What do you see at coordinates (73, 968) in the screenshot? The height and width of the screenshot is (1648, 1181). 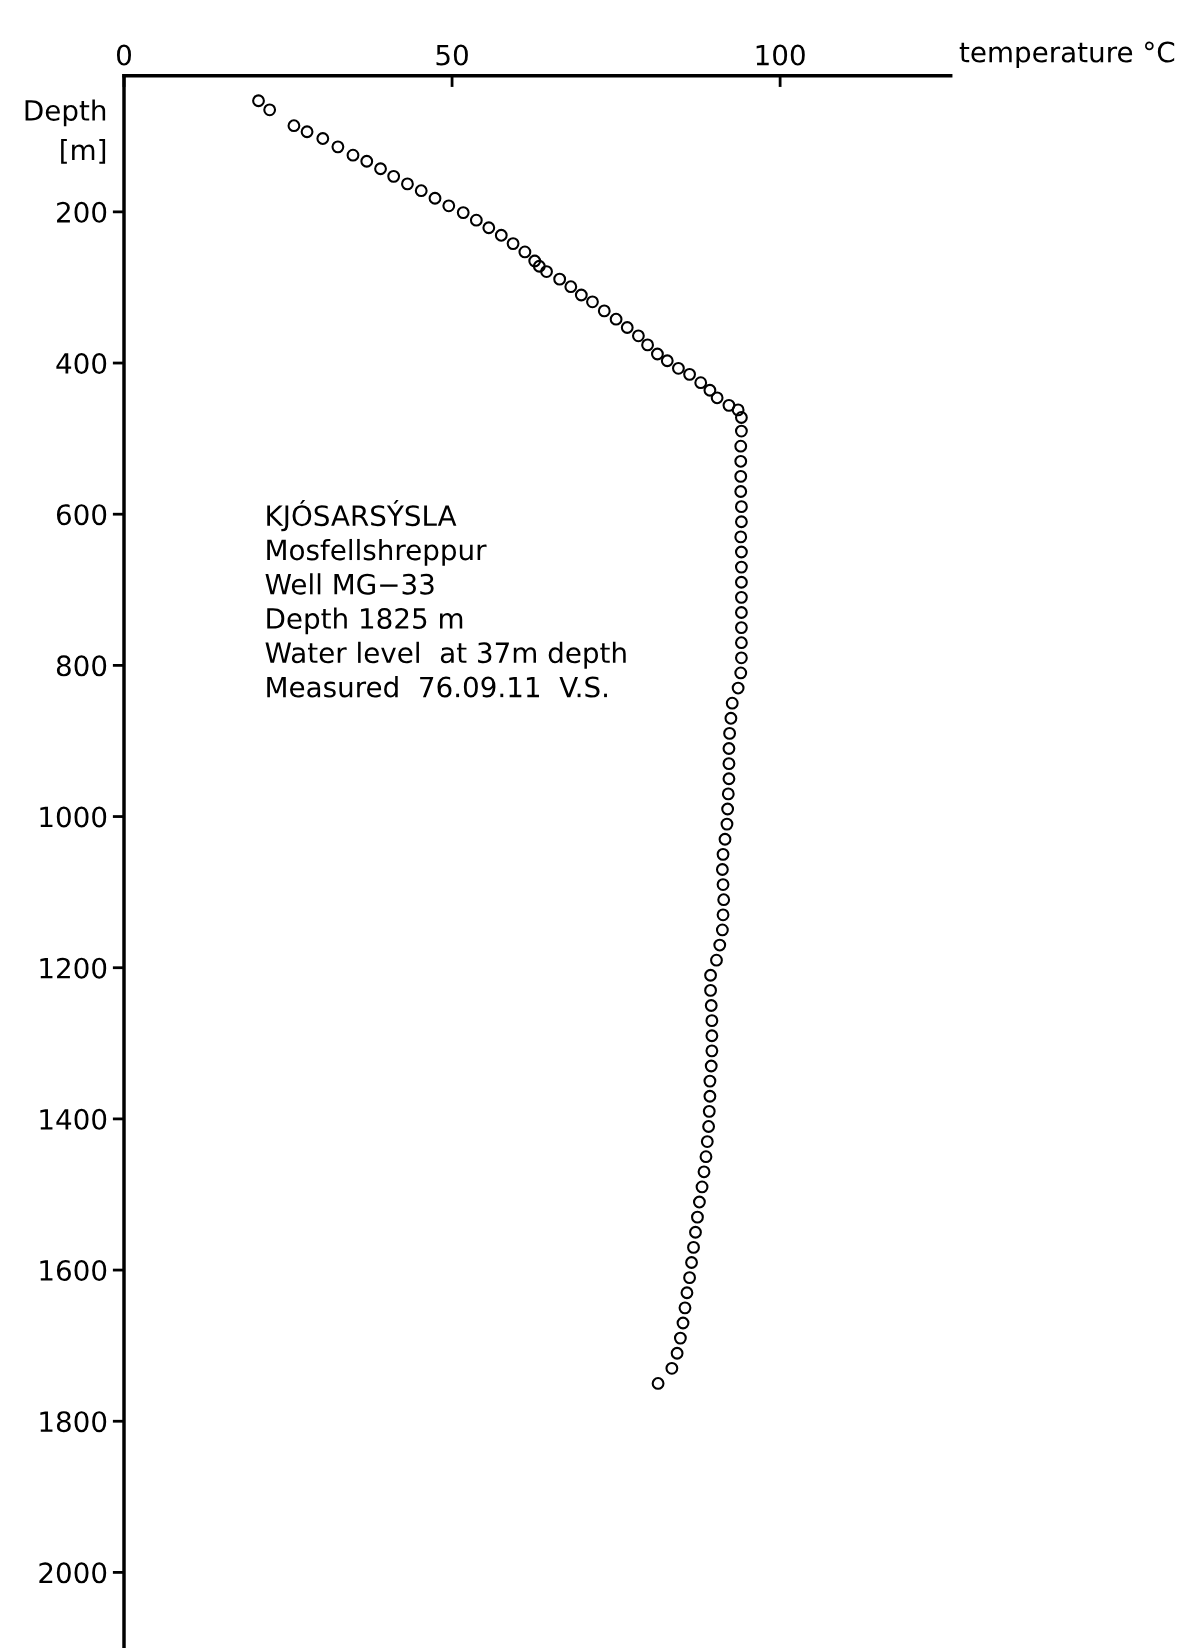 I see `y-tick-label: 1200` at bounding box center [73, 968].